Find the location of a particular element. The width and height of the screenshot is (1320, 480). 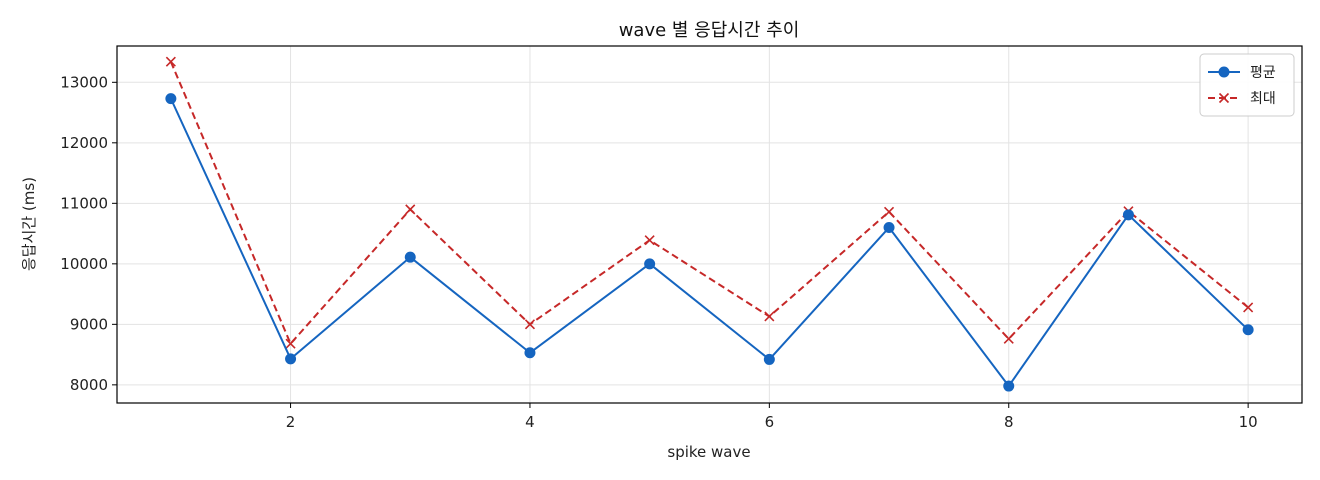

legend-marker-mean is located at coordinates (1224, 72).